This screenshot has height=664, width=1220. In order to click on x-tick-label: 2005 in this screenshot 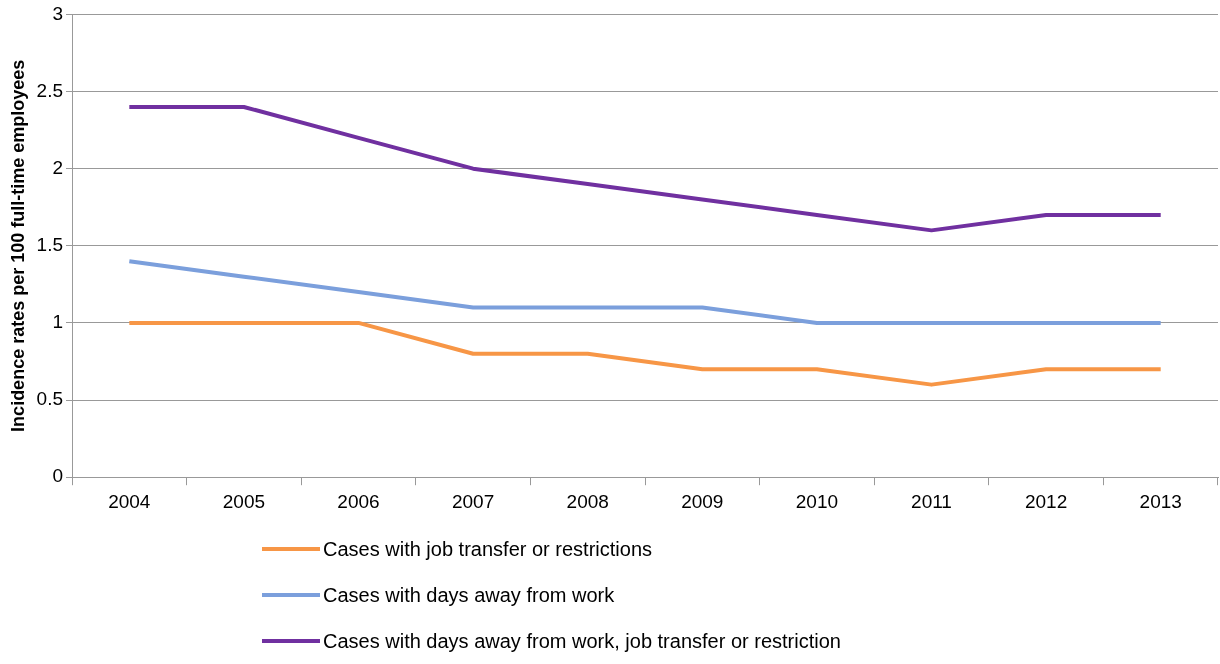, I will do `click(244, 501)`.